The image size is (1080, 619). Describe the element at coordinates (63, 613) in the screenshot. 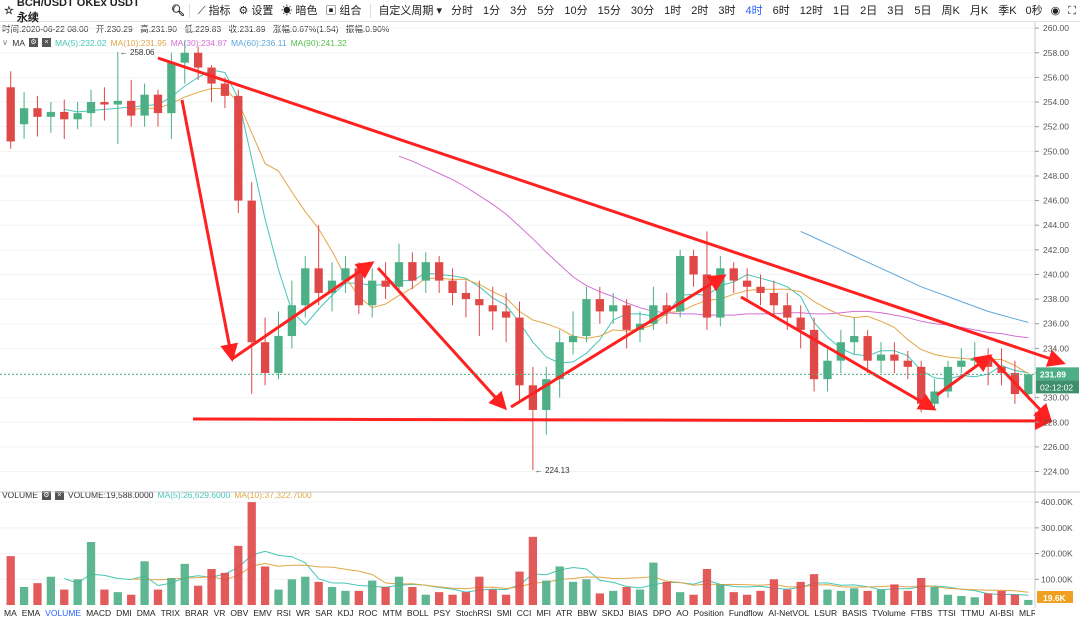

I see `indicator-tab-2: VOLUME` at that location.